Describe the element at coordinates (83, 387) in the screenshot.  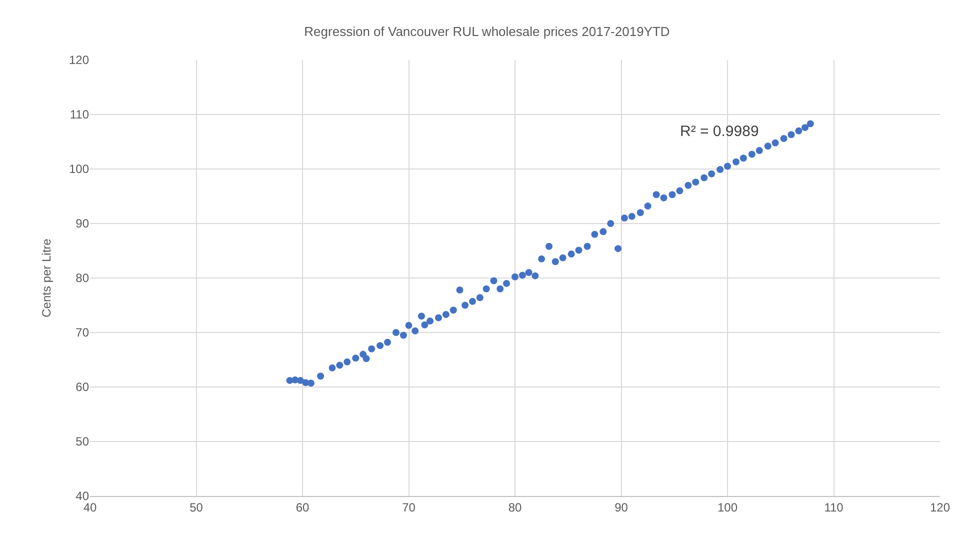
I see `y-tick-label: 60` at that location.